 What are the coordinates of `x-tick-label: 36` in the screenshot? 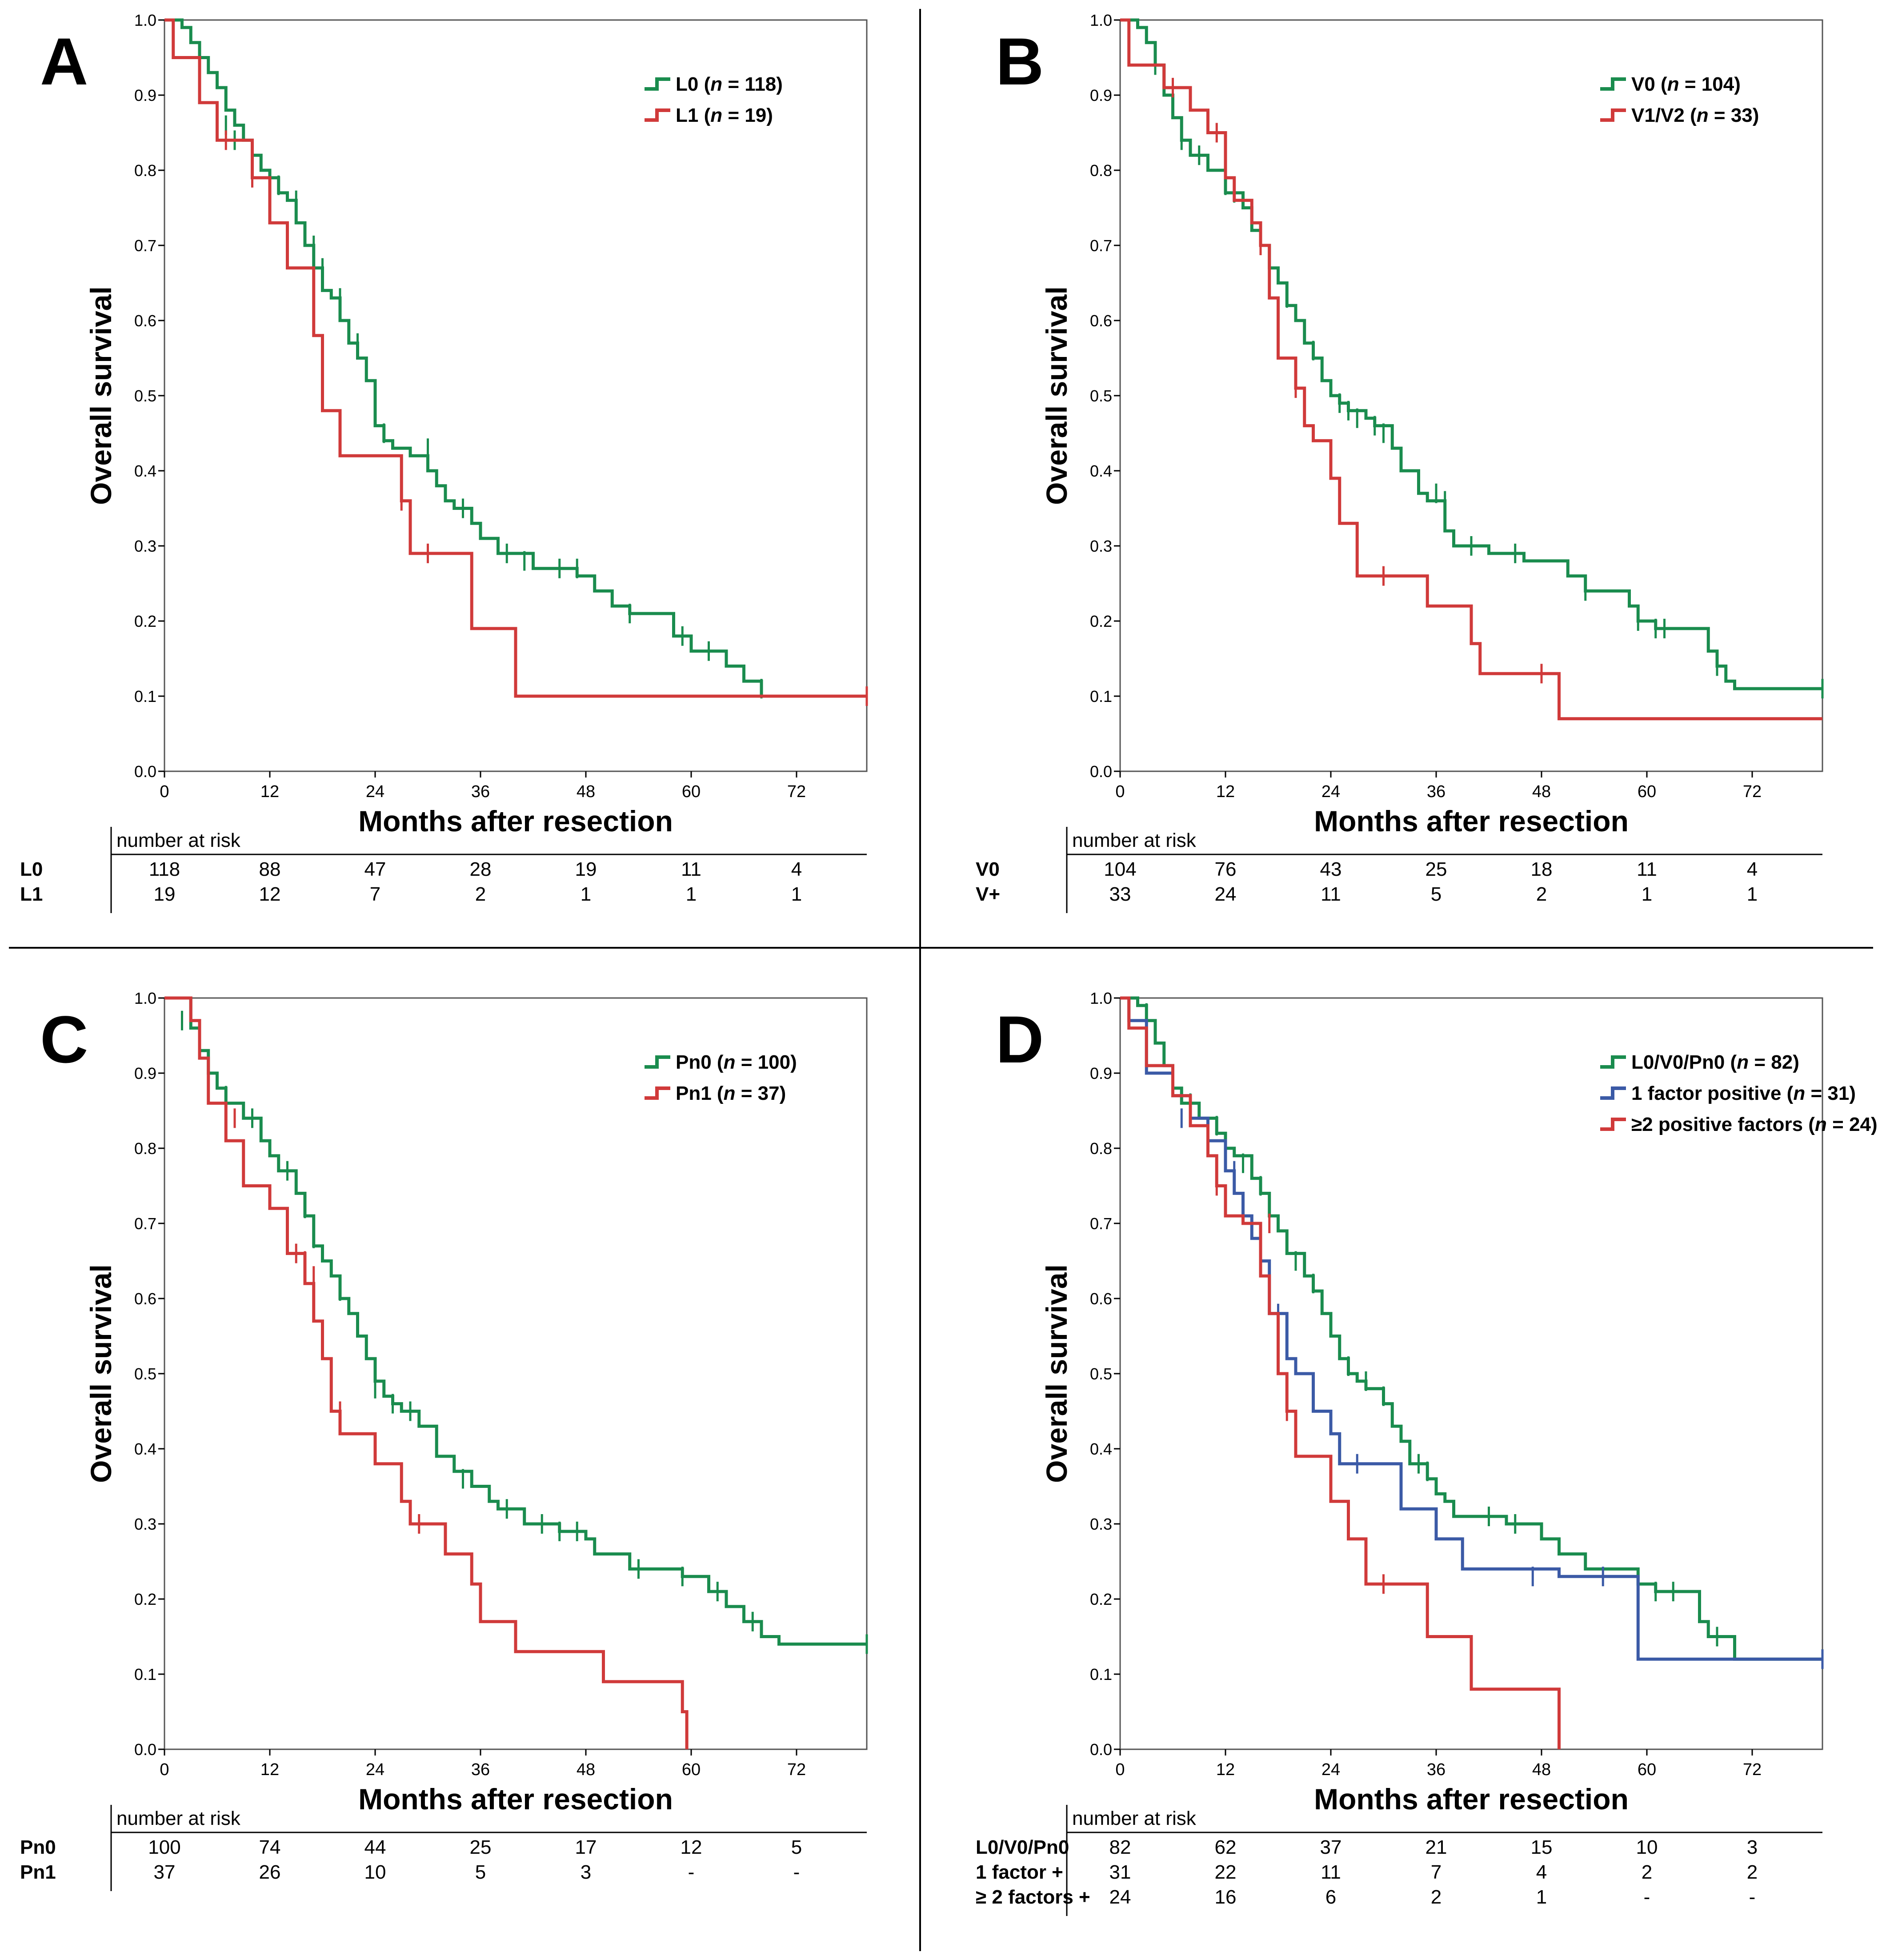 It's located at (480, 1769).